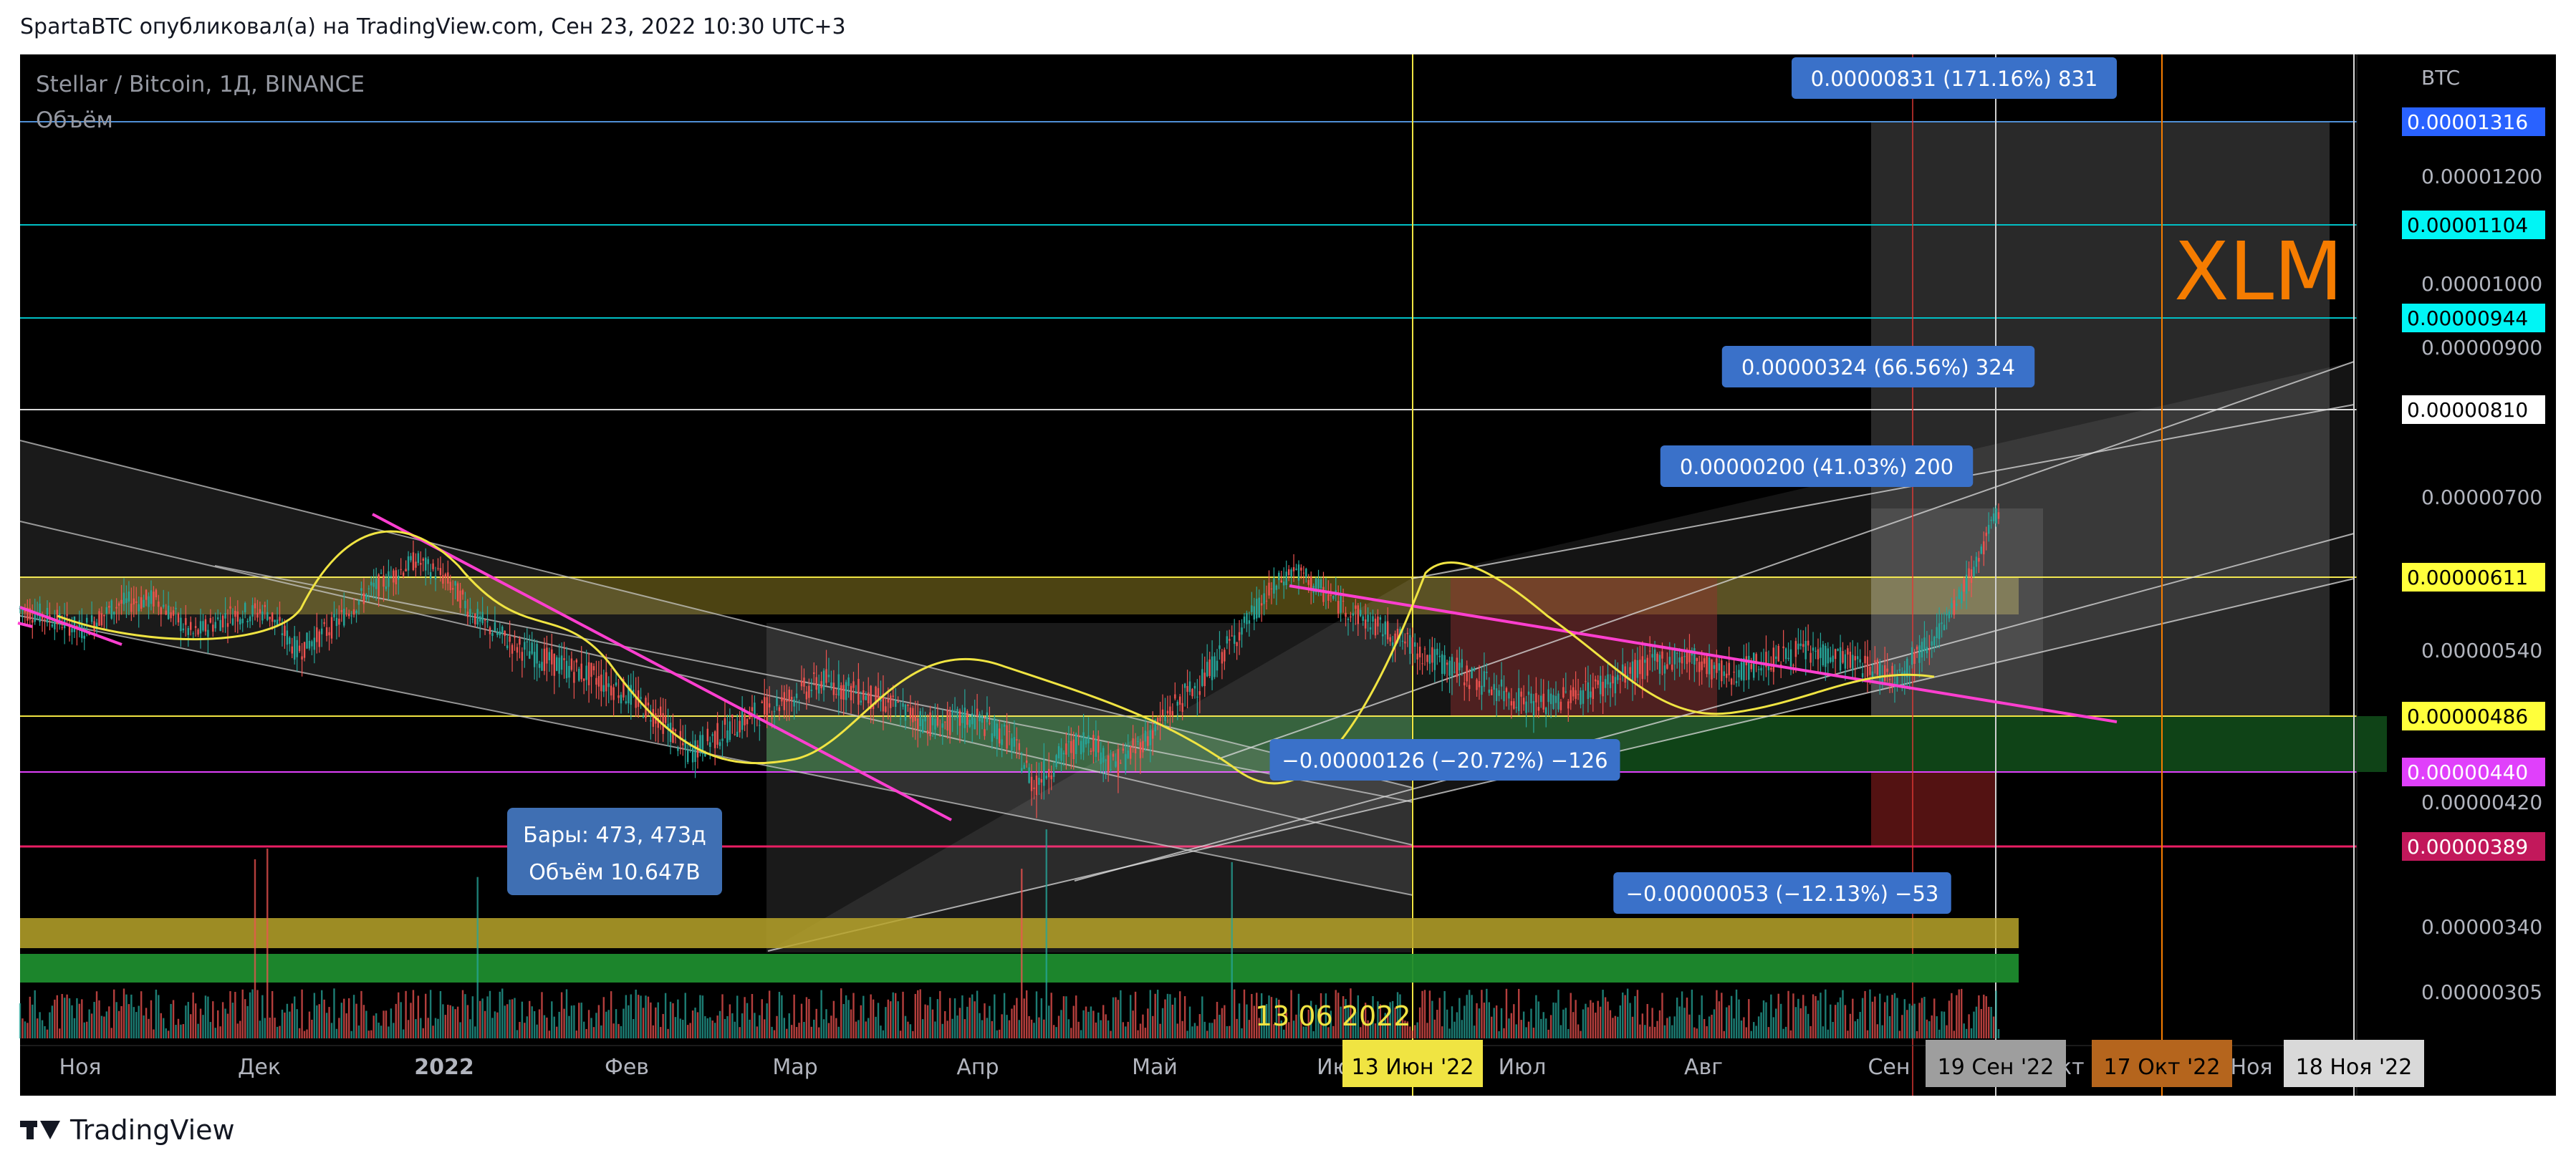  What do you see at coordinates (2474, 121) in the screenshot?
I see `price-tag` at bounding box center [2474, 121].